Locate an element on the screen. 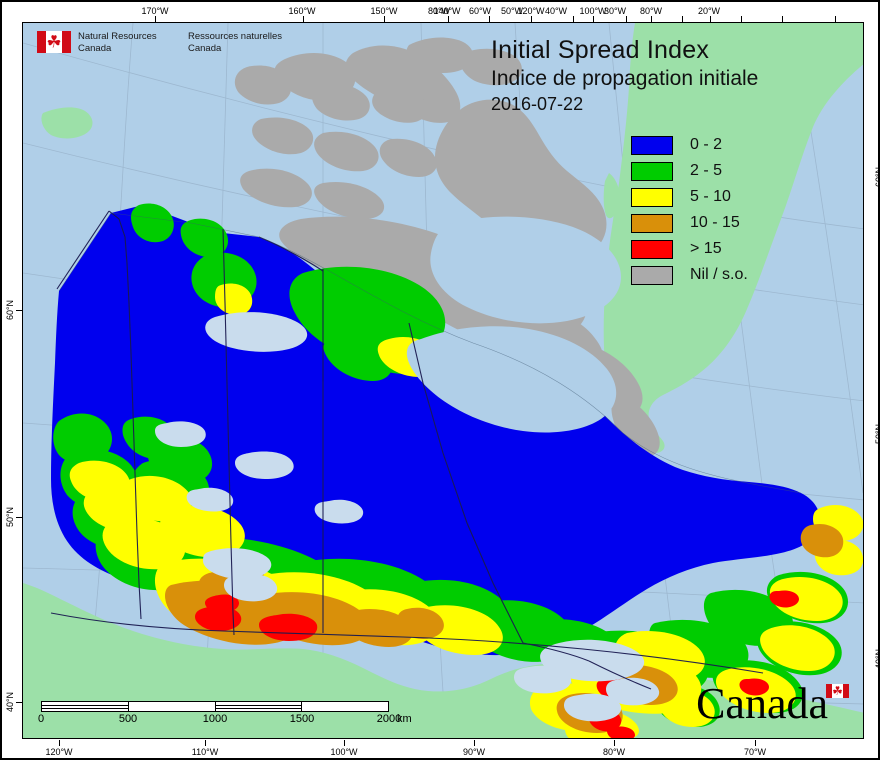 The image size is (880, 760). longitude-label: 90°W is located at coordinates (474, 752).